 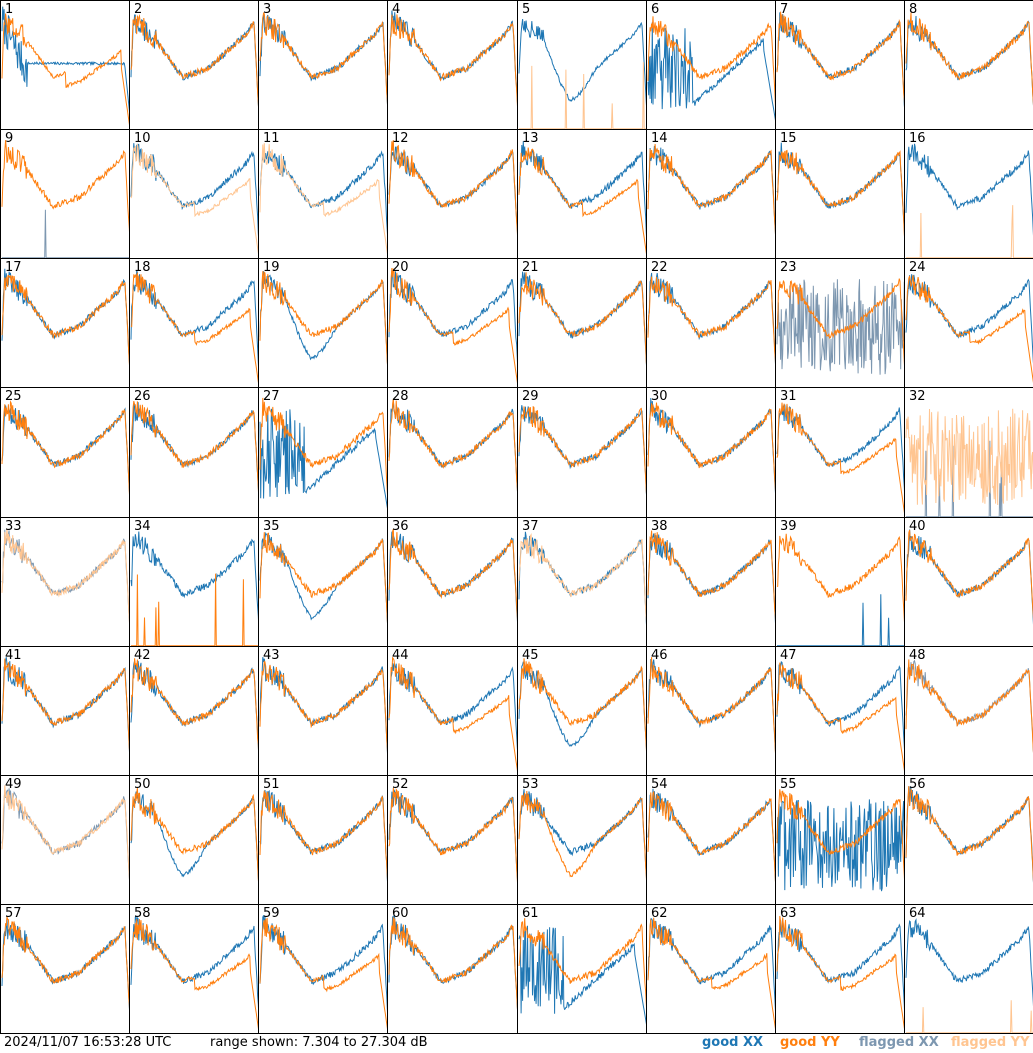 What do you see at coordinates (582, 323) in the screenshot?
I see `antenna-panel-21: 21` at bounding box center [582, 323].